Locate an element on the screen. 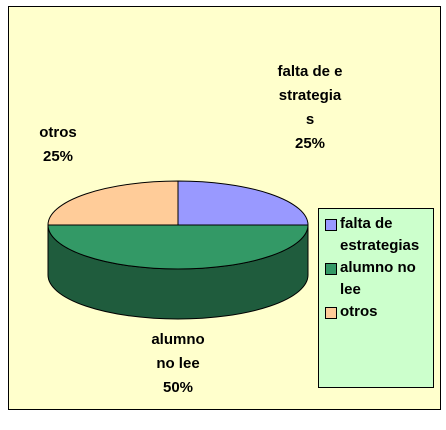 Image resolution: width=446 pixels, height=430 pixels. data-label-name: otros is located at coordinates (58, 132).